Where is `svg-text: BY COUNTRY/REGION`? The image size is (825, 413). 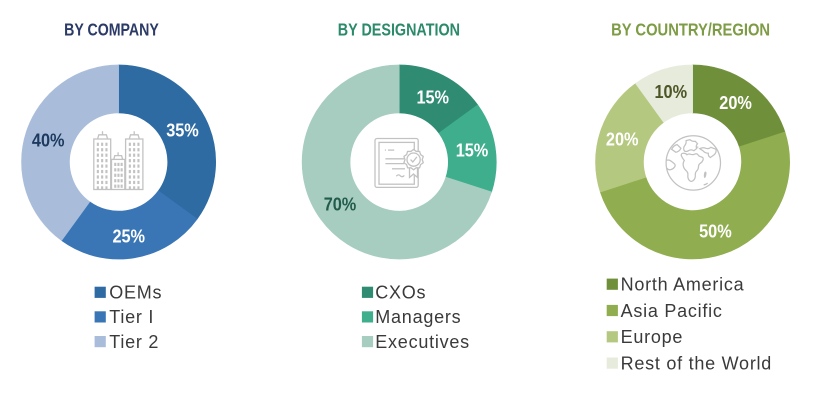
svg-text: BY COUNTRY/REGION is located at coordinates (690, 29).